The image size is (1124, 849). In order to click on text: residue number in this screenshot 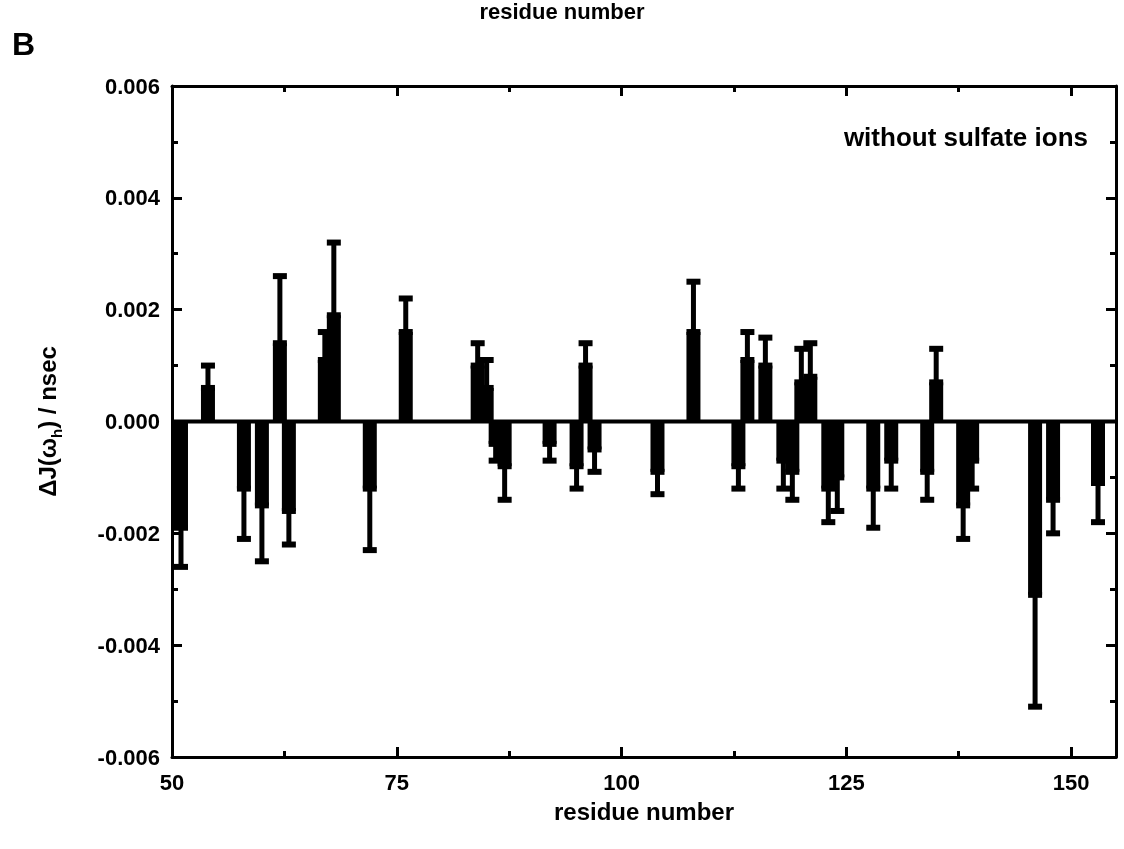, I will do `click(562, 12)`.